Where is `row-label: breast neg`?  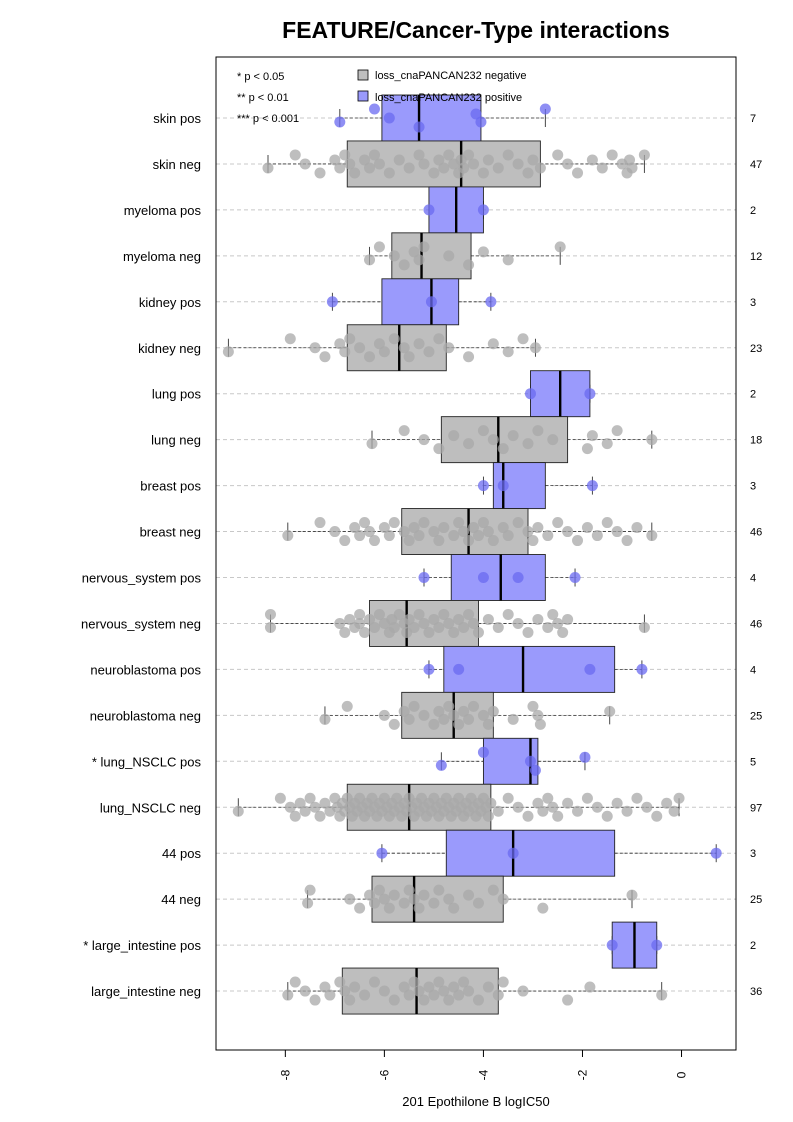 row-label: breast neg is located at coordinates (170, 532).